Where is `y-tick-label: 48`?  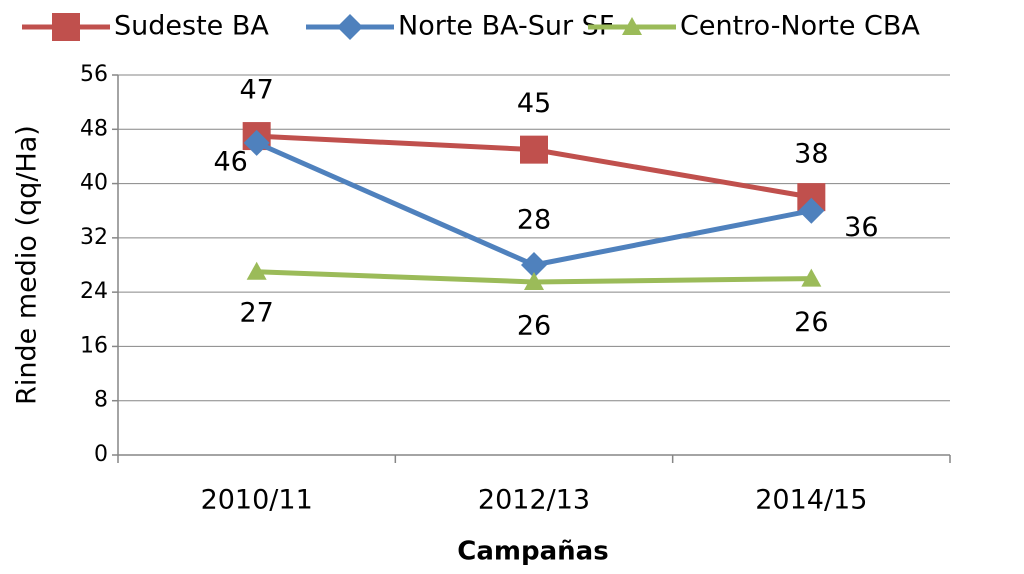
y-tick-label: 48 is located at coordinates (94, 128).